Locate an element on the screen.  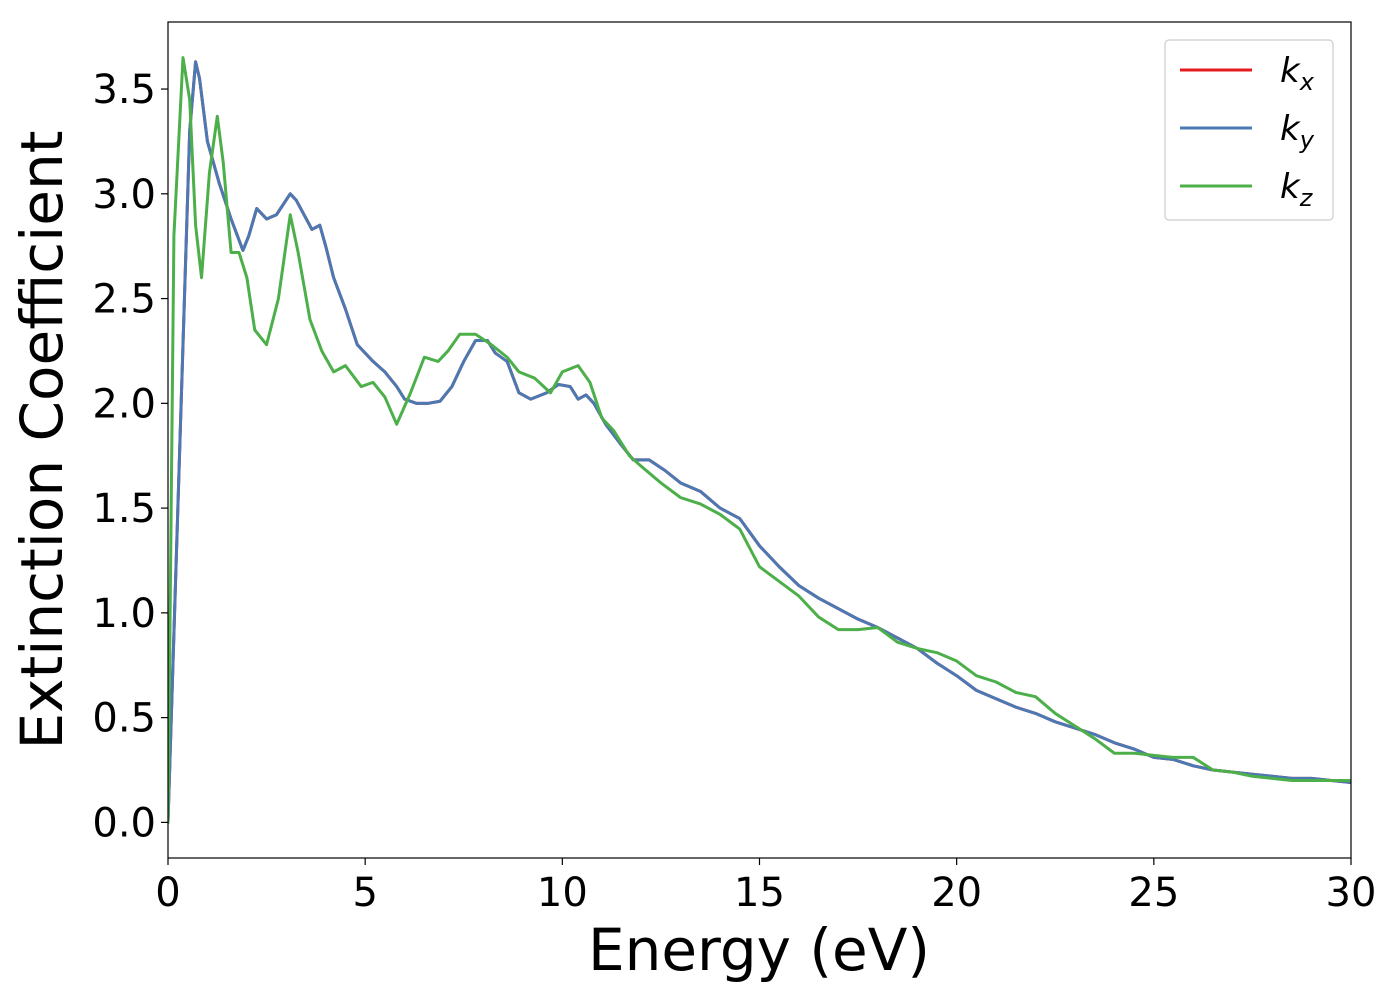
x-axis: 0 5 10 15 20 25 30 is located at coordinates (765, 887).